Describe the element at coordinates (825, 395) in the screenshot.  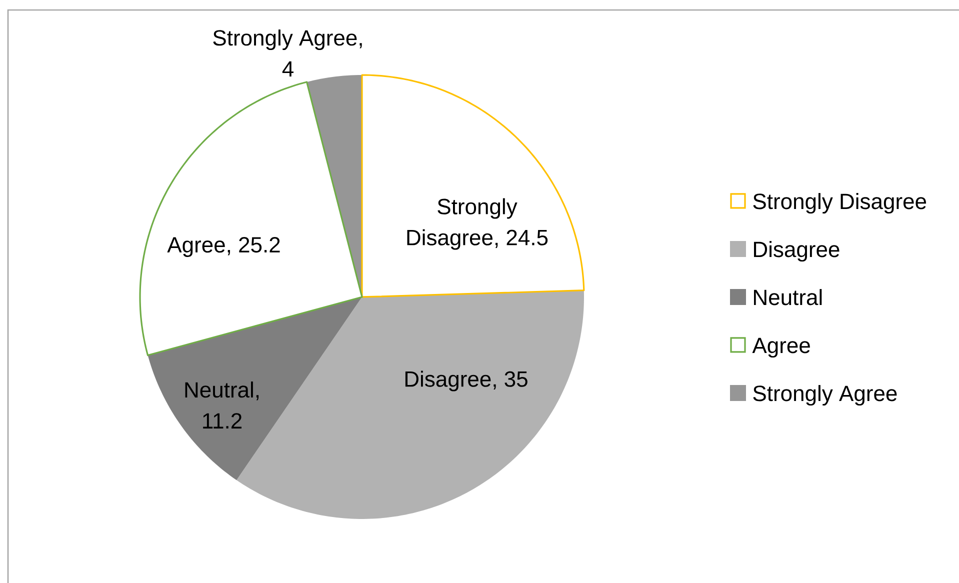
I see `legend-label: Strongly Agree` at that location.